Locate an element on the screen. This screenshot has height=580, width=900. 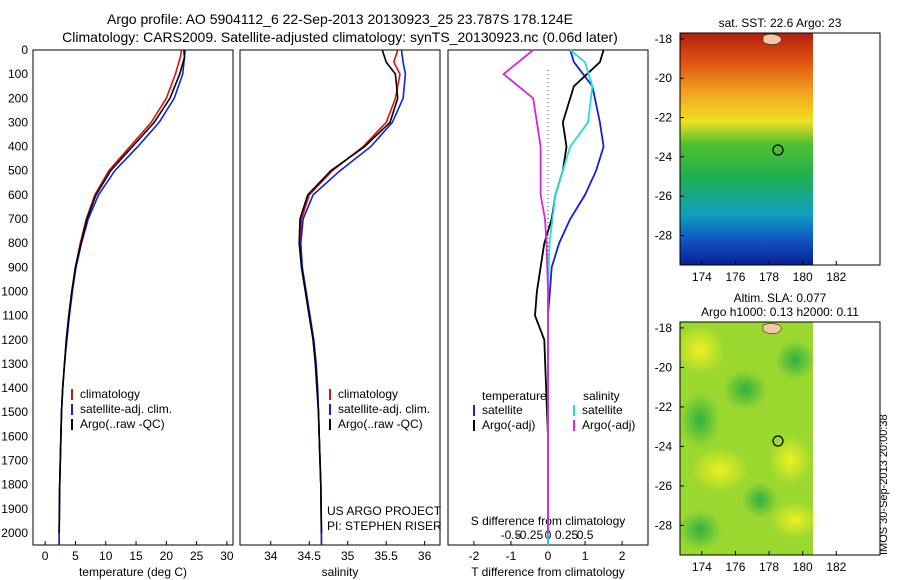
x-tick-label: 2 is located at coordinates (622, 556).